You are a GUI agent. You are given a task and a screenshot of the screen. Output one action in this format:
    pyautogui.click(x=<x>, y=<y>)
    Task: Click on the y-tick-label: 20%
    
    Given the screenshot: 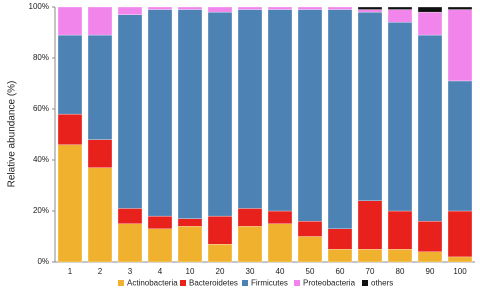 What is the action you would take?
    pyautogui.click(x=41, y=210)
    